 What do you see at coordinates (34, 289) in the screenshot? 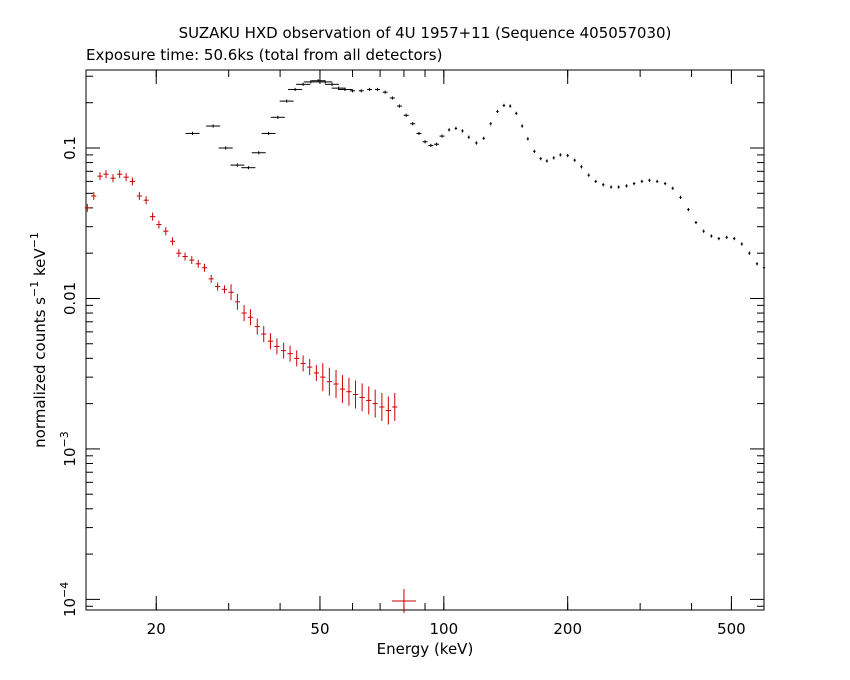
I see `y-axis-label-exponent-1: −1` at bounding box center [34, 289].